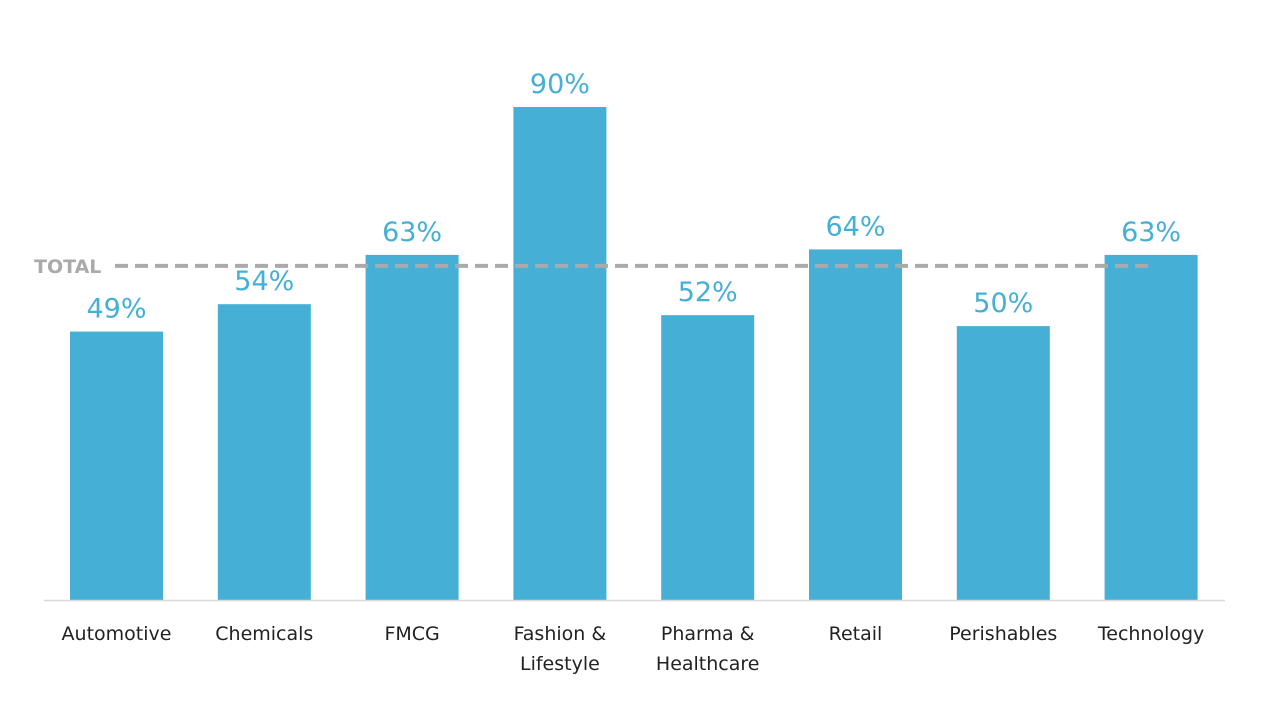 This screenshot has height=720, width=1280. Describe the element at coordinates (116, 309) in the screenshot. I see `data-label: 49%` at that location.